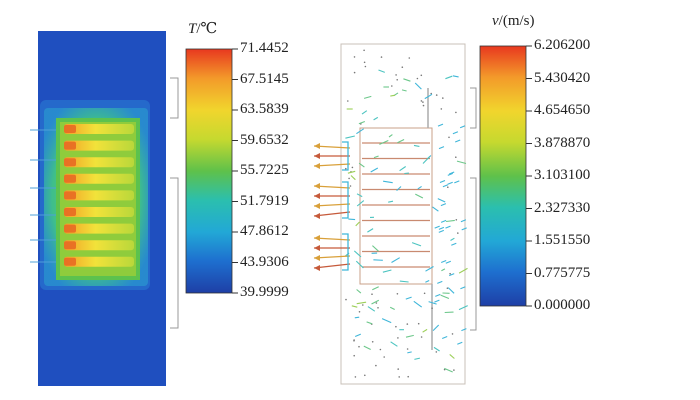 This screenshot has height=400, width=700. What do you see at coordinates (203, 29) in the screenshot?
I see `temperature-axis-title: T/℃` at bounding box center [203, 29].